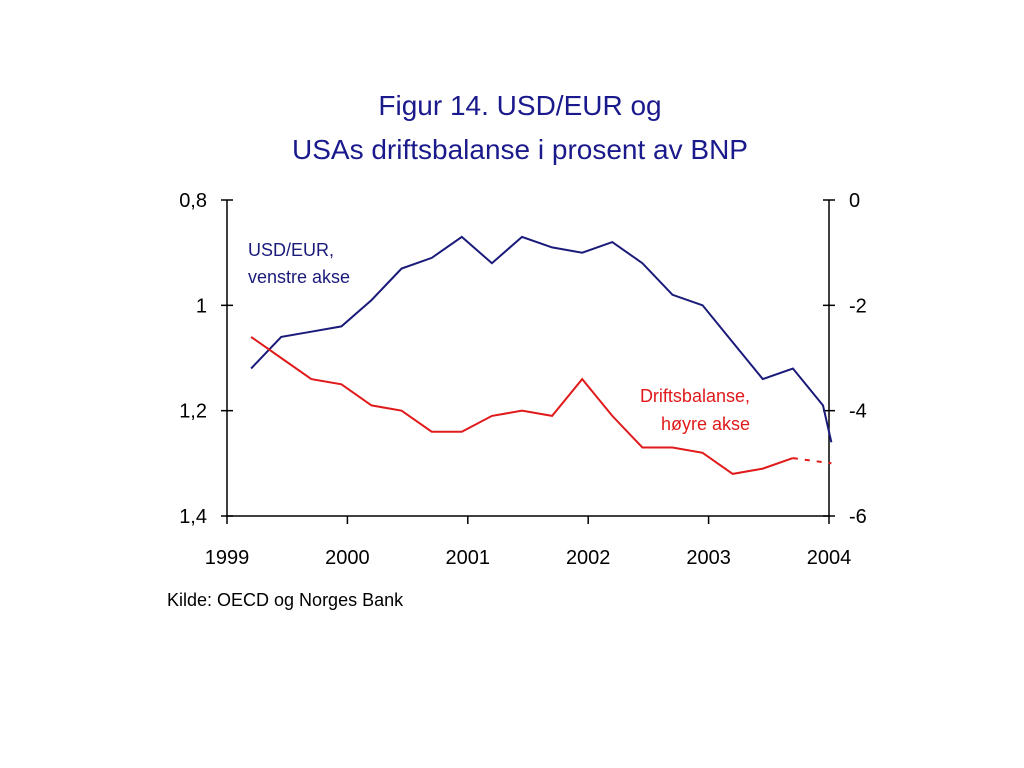  I want to click on right-y-tick-label: -4, so click(858, 412).